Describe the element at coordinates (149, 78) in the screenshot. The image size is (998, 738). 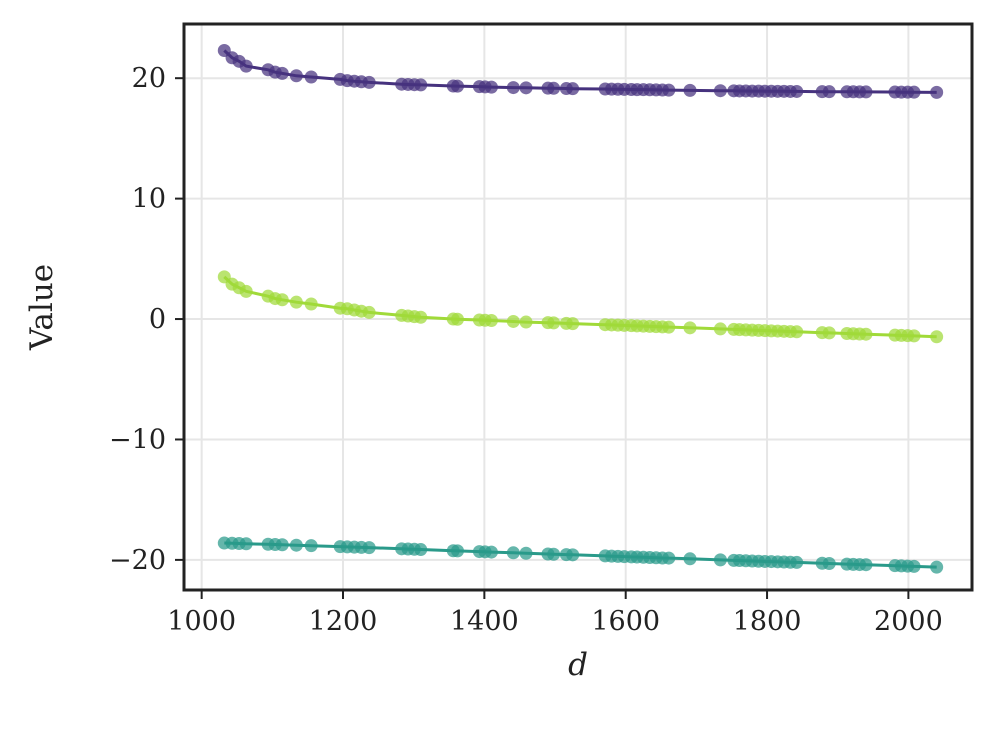
I see `y-tick-label: 20` at that location.